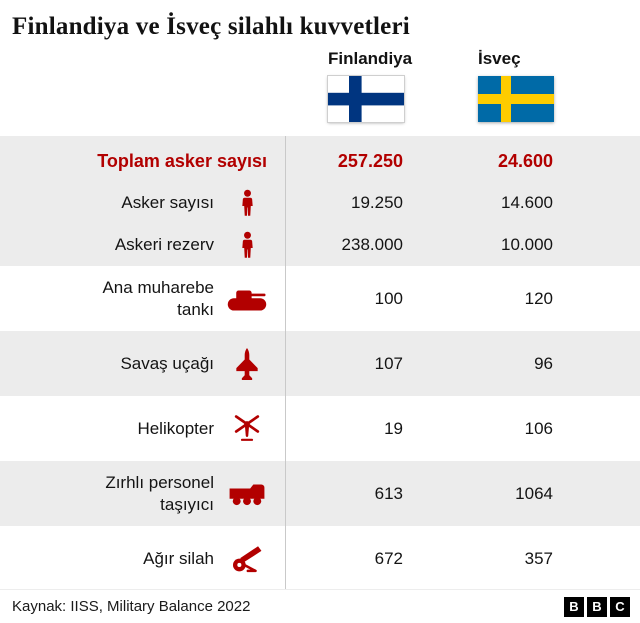 This screenshot has width=640, height=623. I want to click on table-row: Zırhlı personel taşıyıcı 613 1064, so click(320, 493).